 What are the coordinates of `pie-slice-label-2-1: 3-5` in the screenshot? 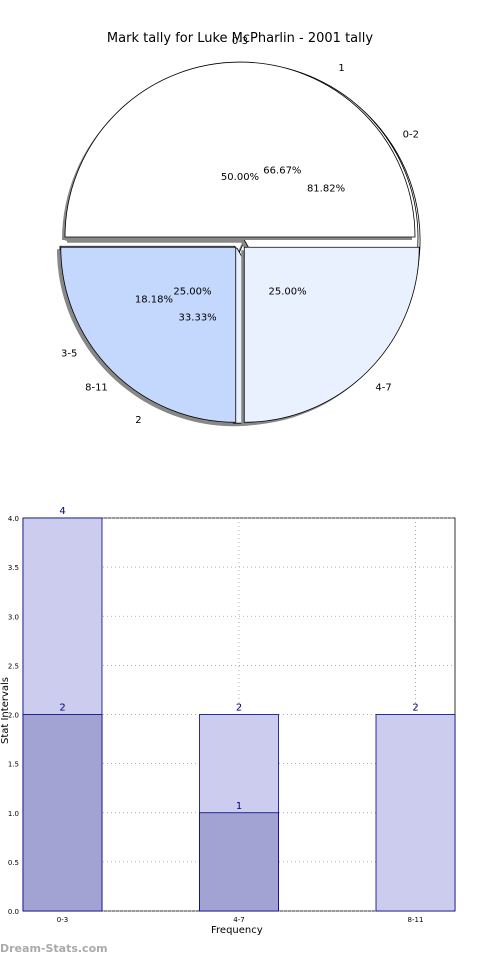 It's located at (69, 354).